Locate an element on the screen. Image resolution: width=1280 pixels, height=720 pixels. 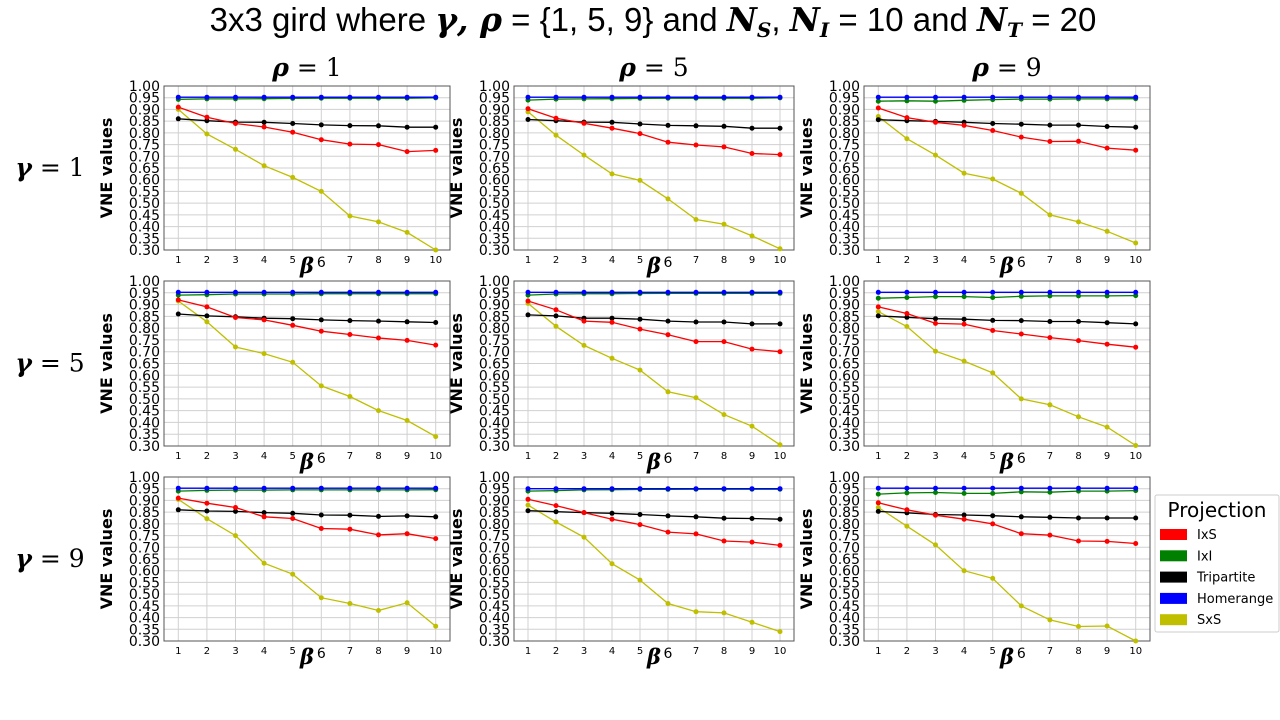
x-tick-label: 7 is located at coordinates (1050, 456).